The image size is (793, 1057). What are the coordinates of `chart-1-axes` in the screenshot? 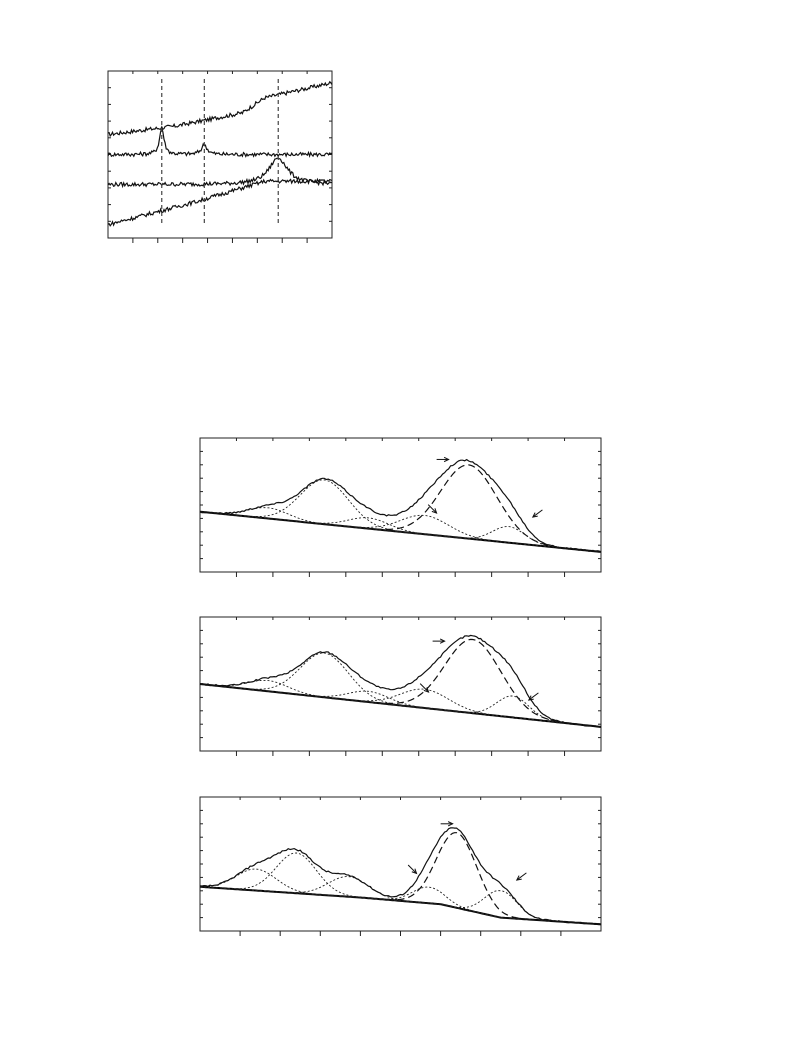 It's located at (220, 156).